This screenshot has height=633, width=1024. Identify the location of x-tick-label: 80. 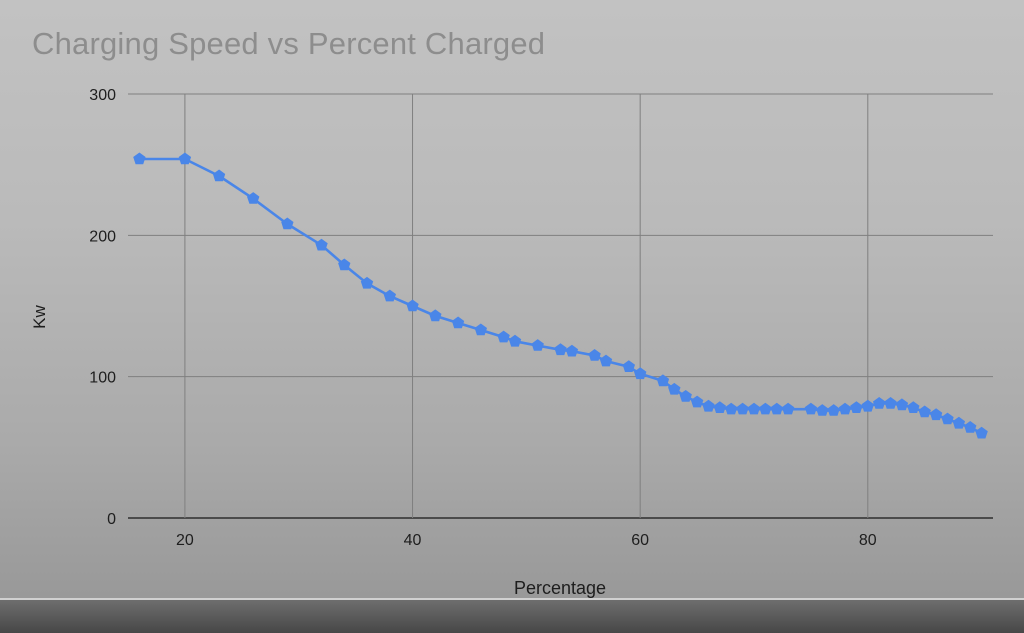
(868, 540).